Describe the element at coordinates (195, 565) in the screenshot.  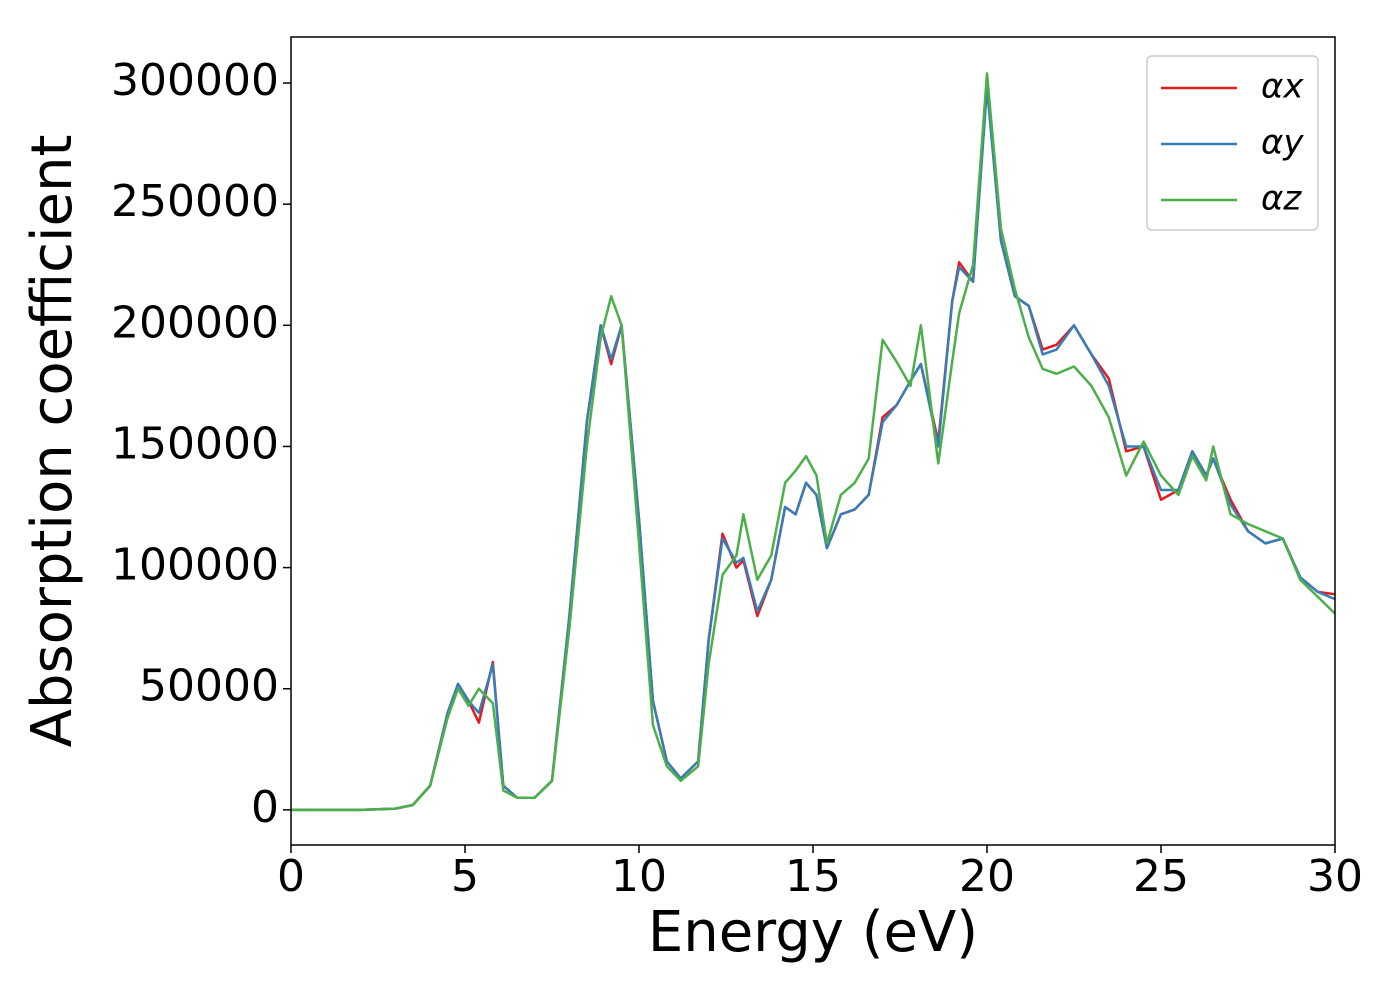
I see `y-tick-label: 100000` at that location.